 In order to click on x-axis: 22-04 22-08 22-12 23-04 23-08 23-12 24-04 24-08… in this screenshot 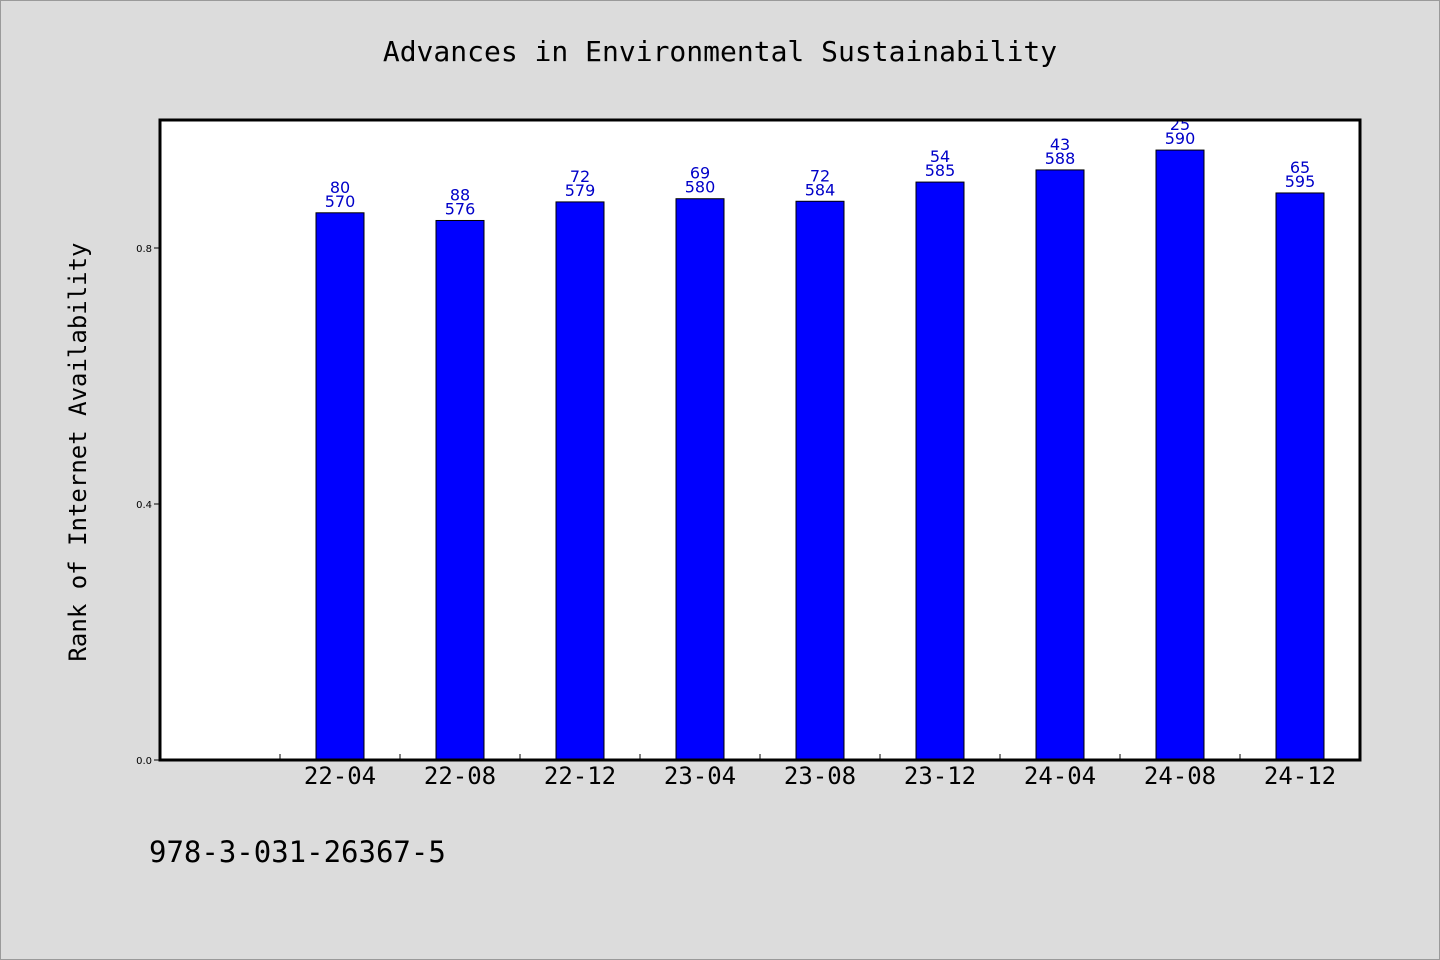, I will do `click(807, 772)`.